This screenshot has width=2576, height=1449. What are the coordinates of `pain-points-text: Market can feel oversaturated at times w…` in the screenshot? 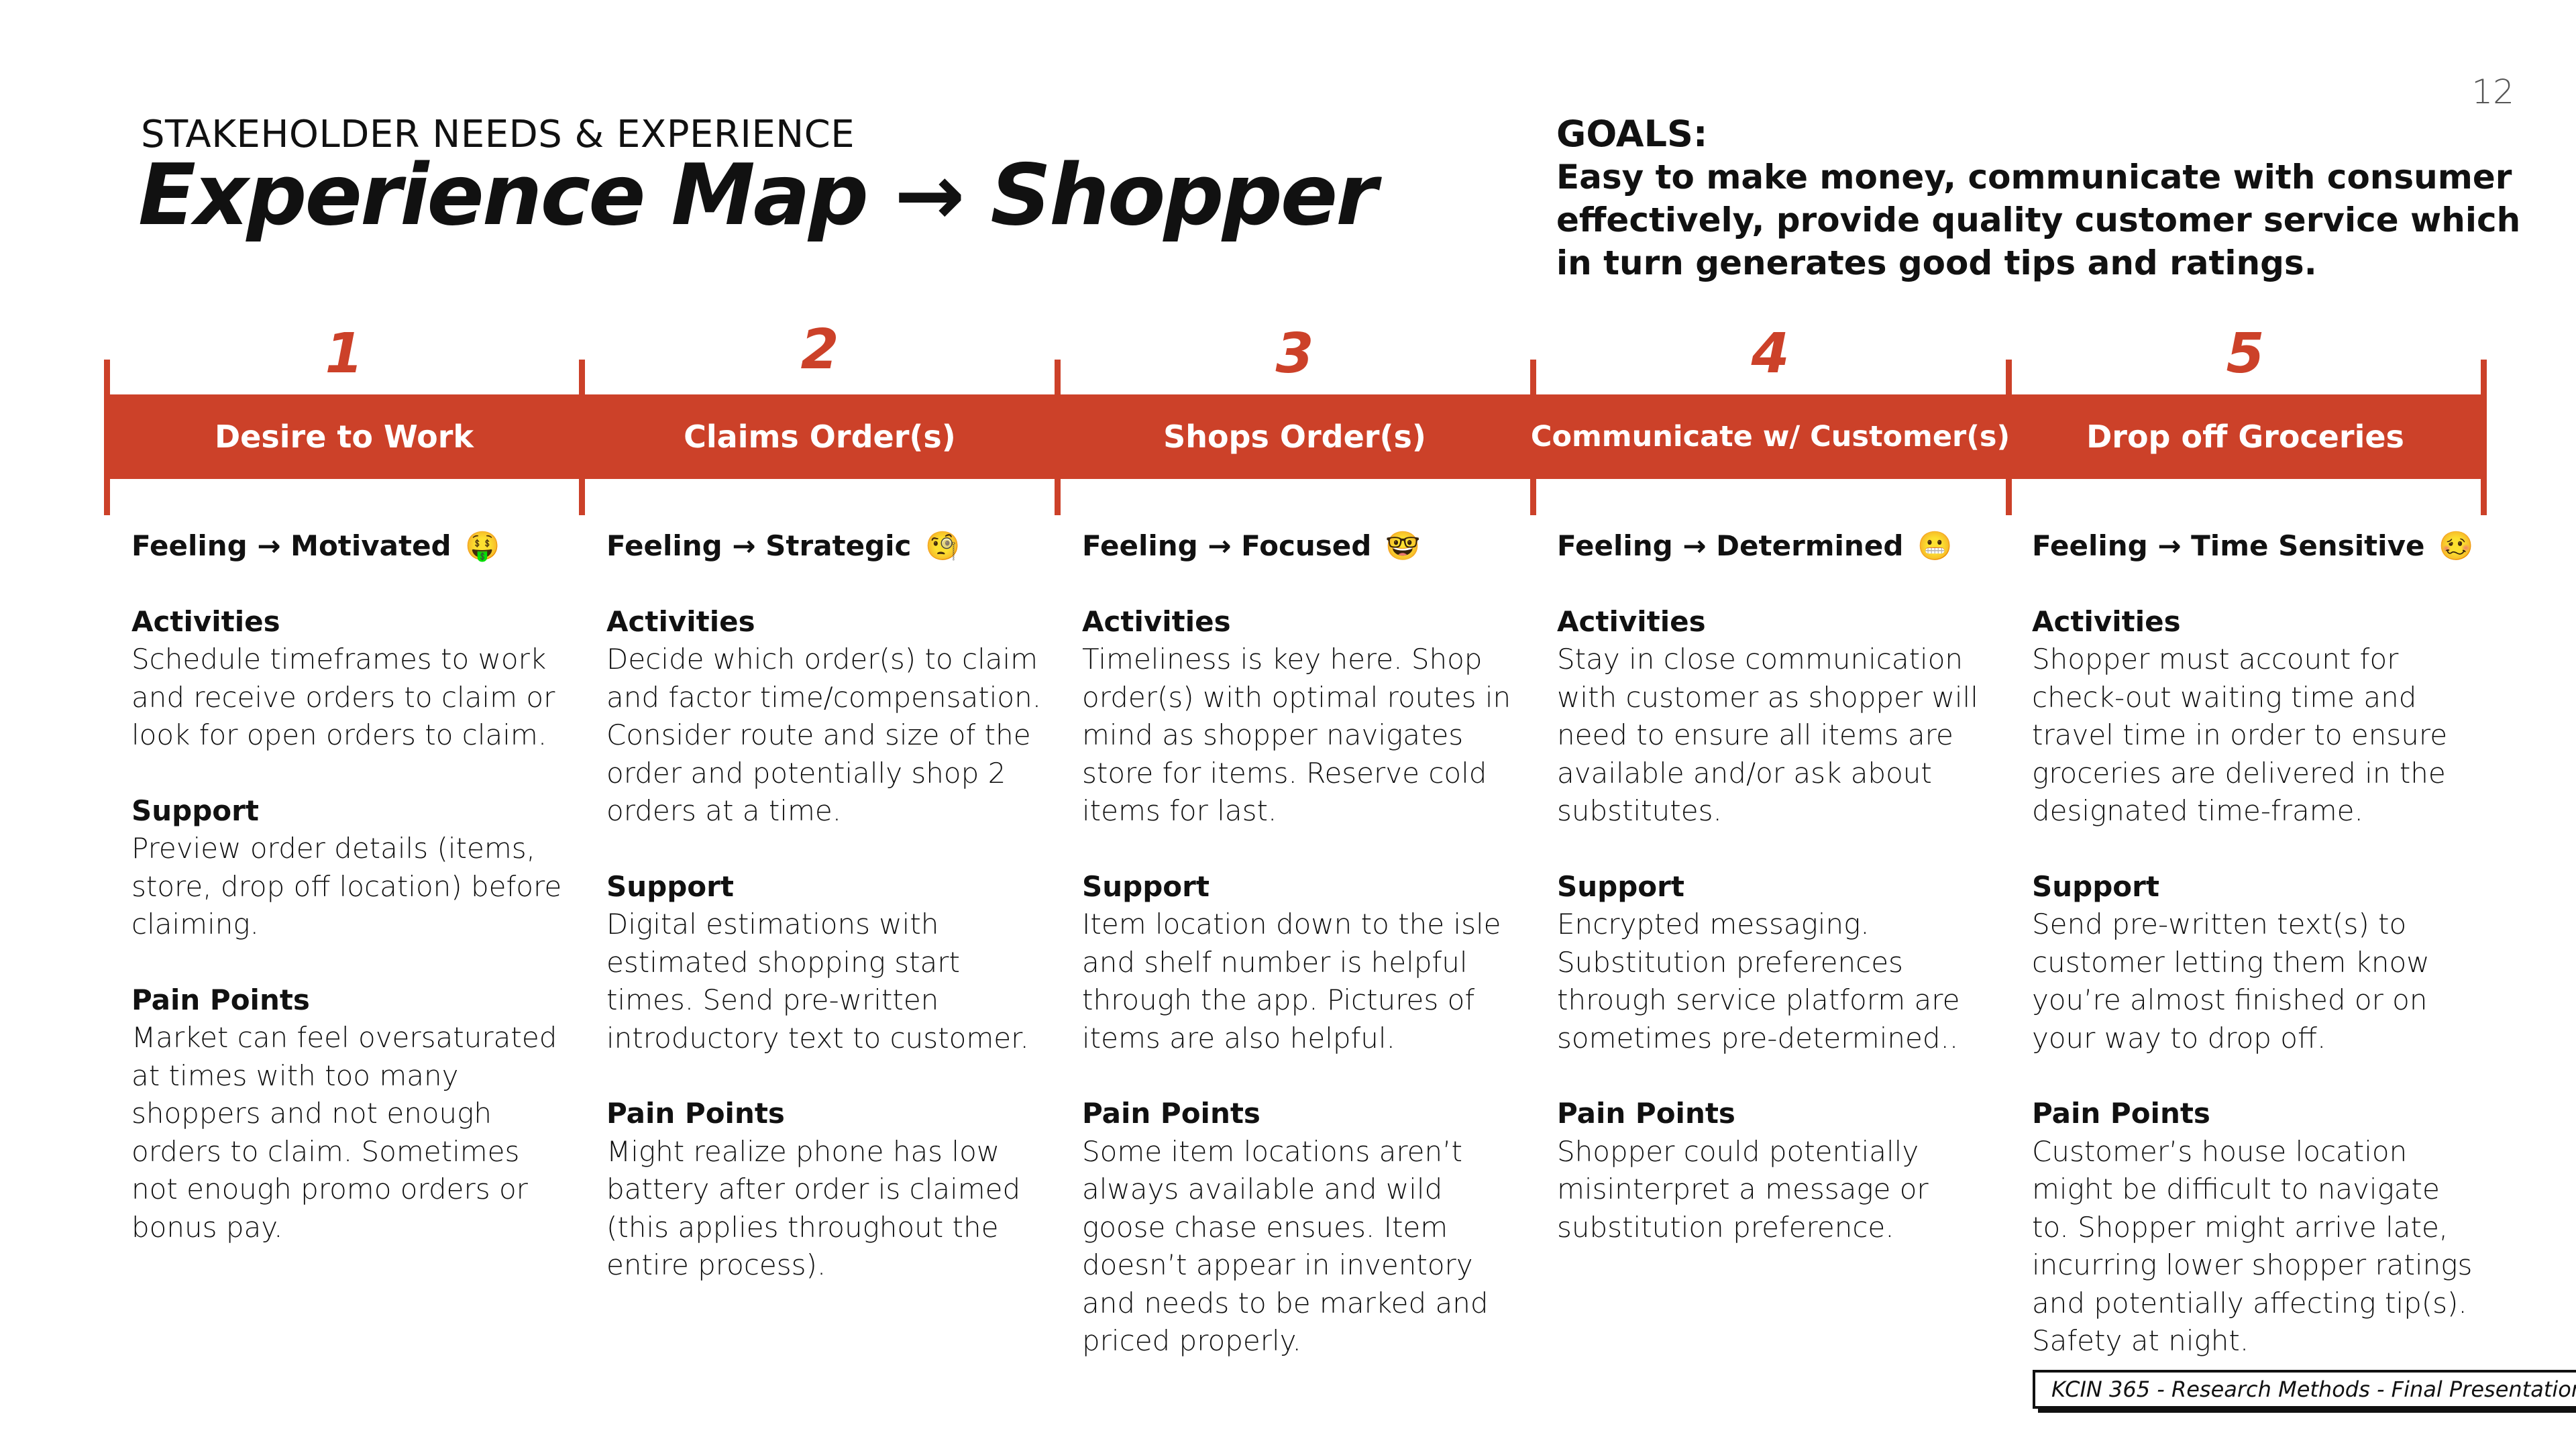 It's located at (344, 1132).